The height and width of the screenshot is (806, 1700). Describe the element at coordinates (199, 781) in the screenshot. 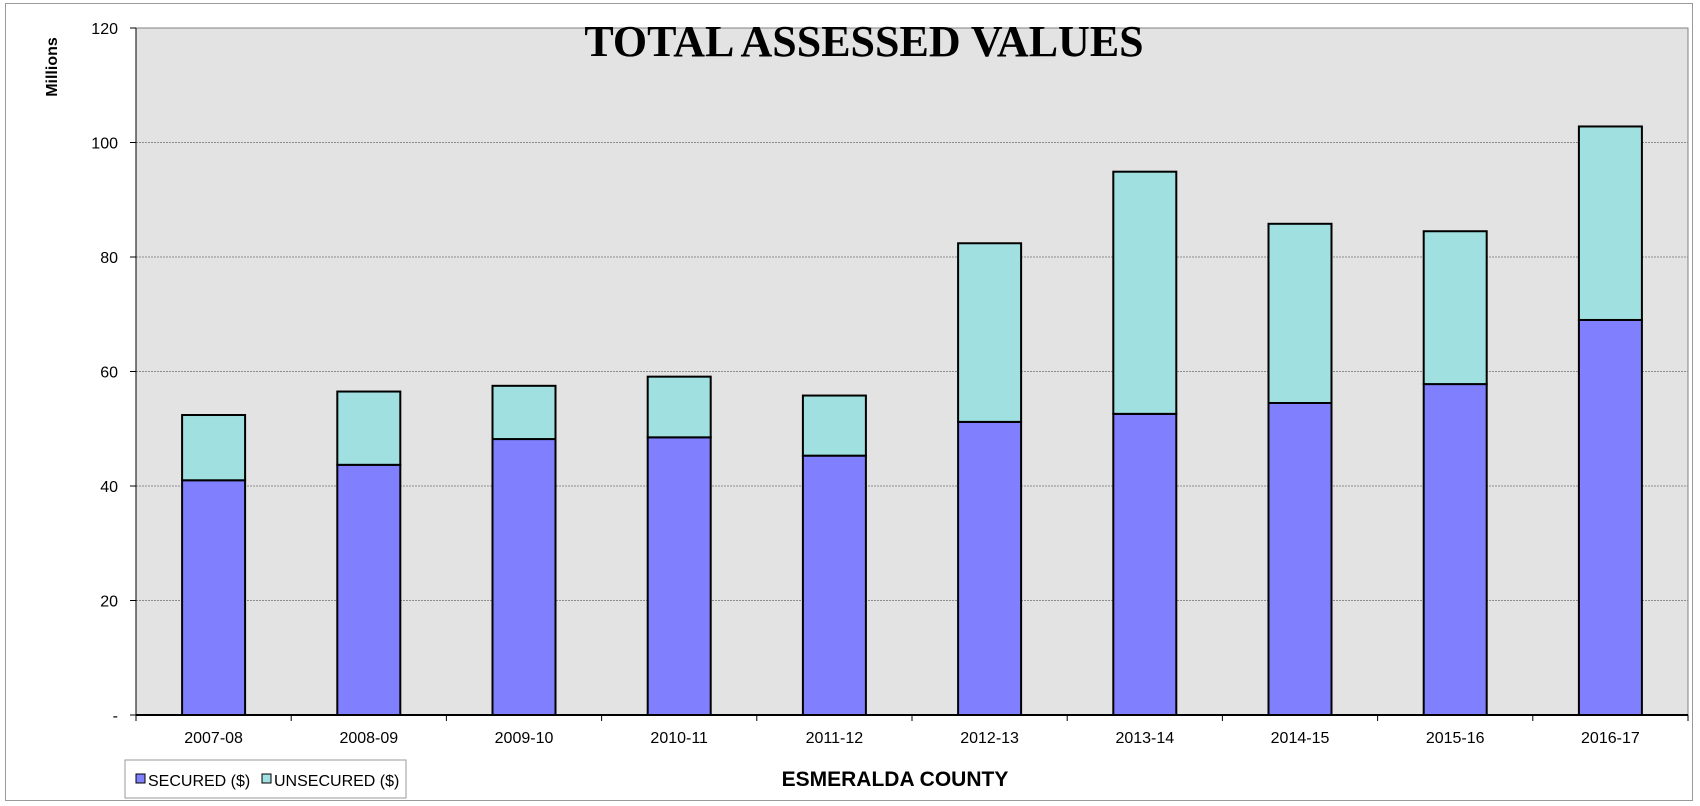

I see `legend-entry: SECURED ($)` at that location.